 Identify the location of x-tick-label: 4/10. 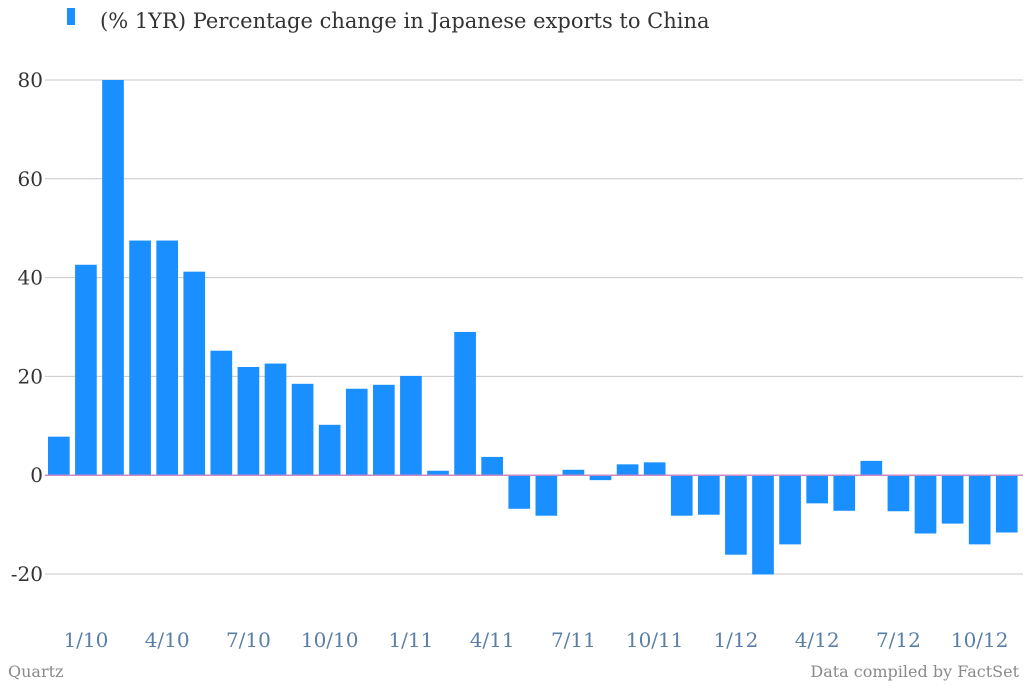
(167, 640).